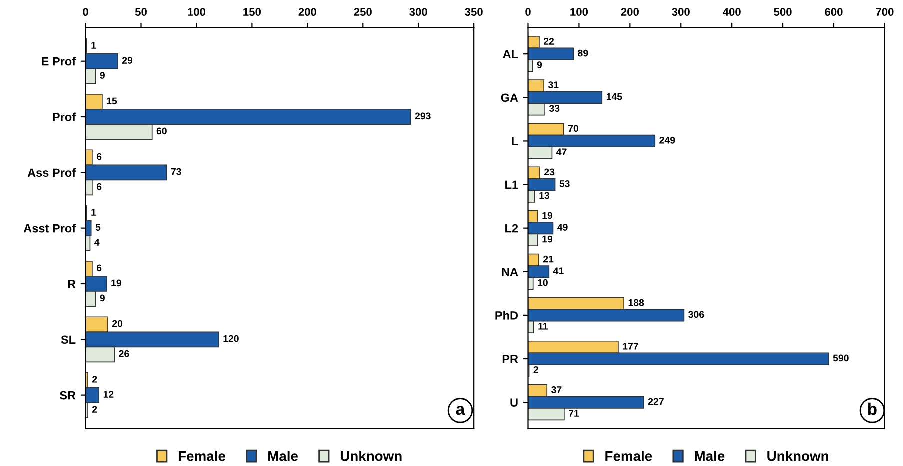 The height and width of the screenshot is (466, 903). I want to click on data-label: 31, so click(553, 85).